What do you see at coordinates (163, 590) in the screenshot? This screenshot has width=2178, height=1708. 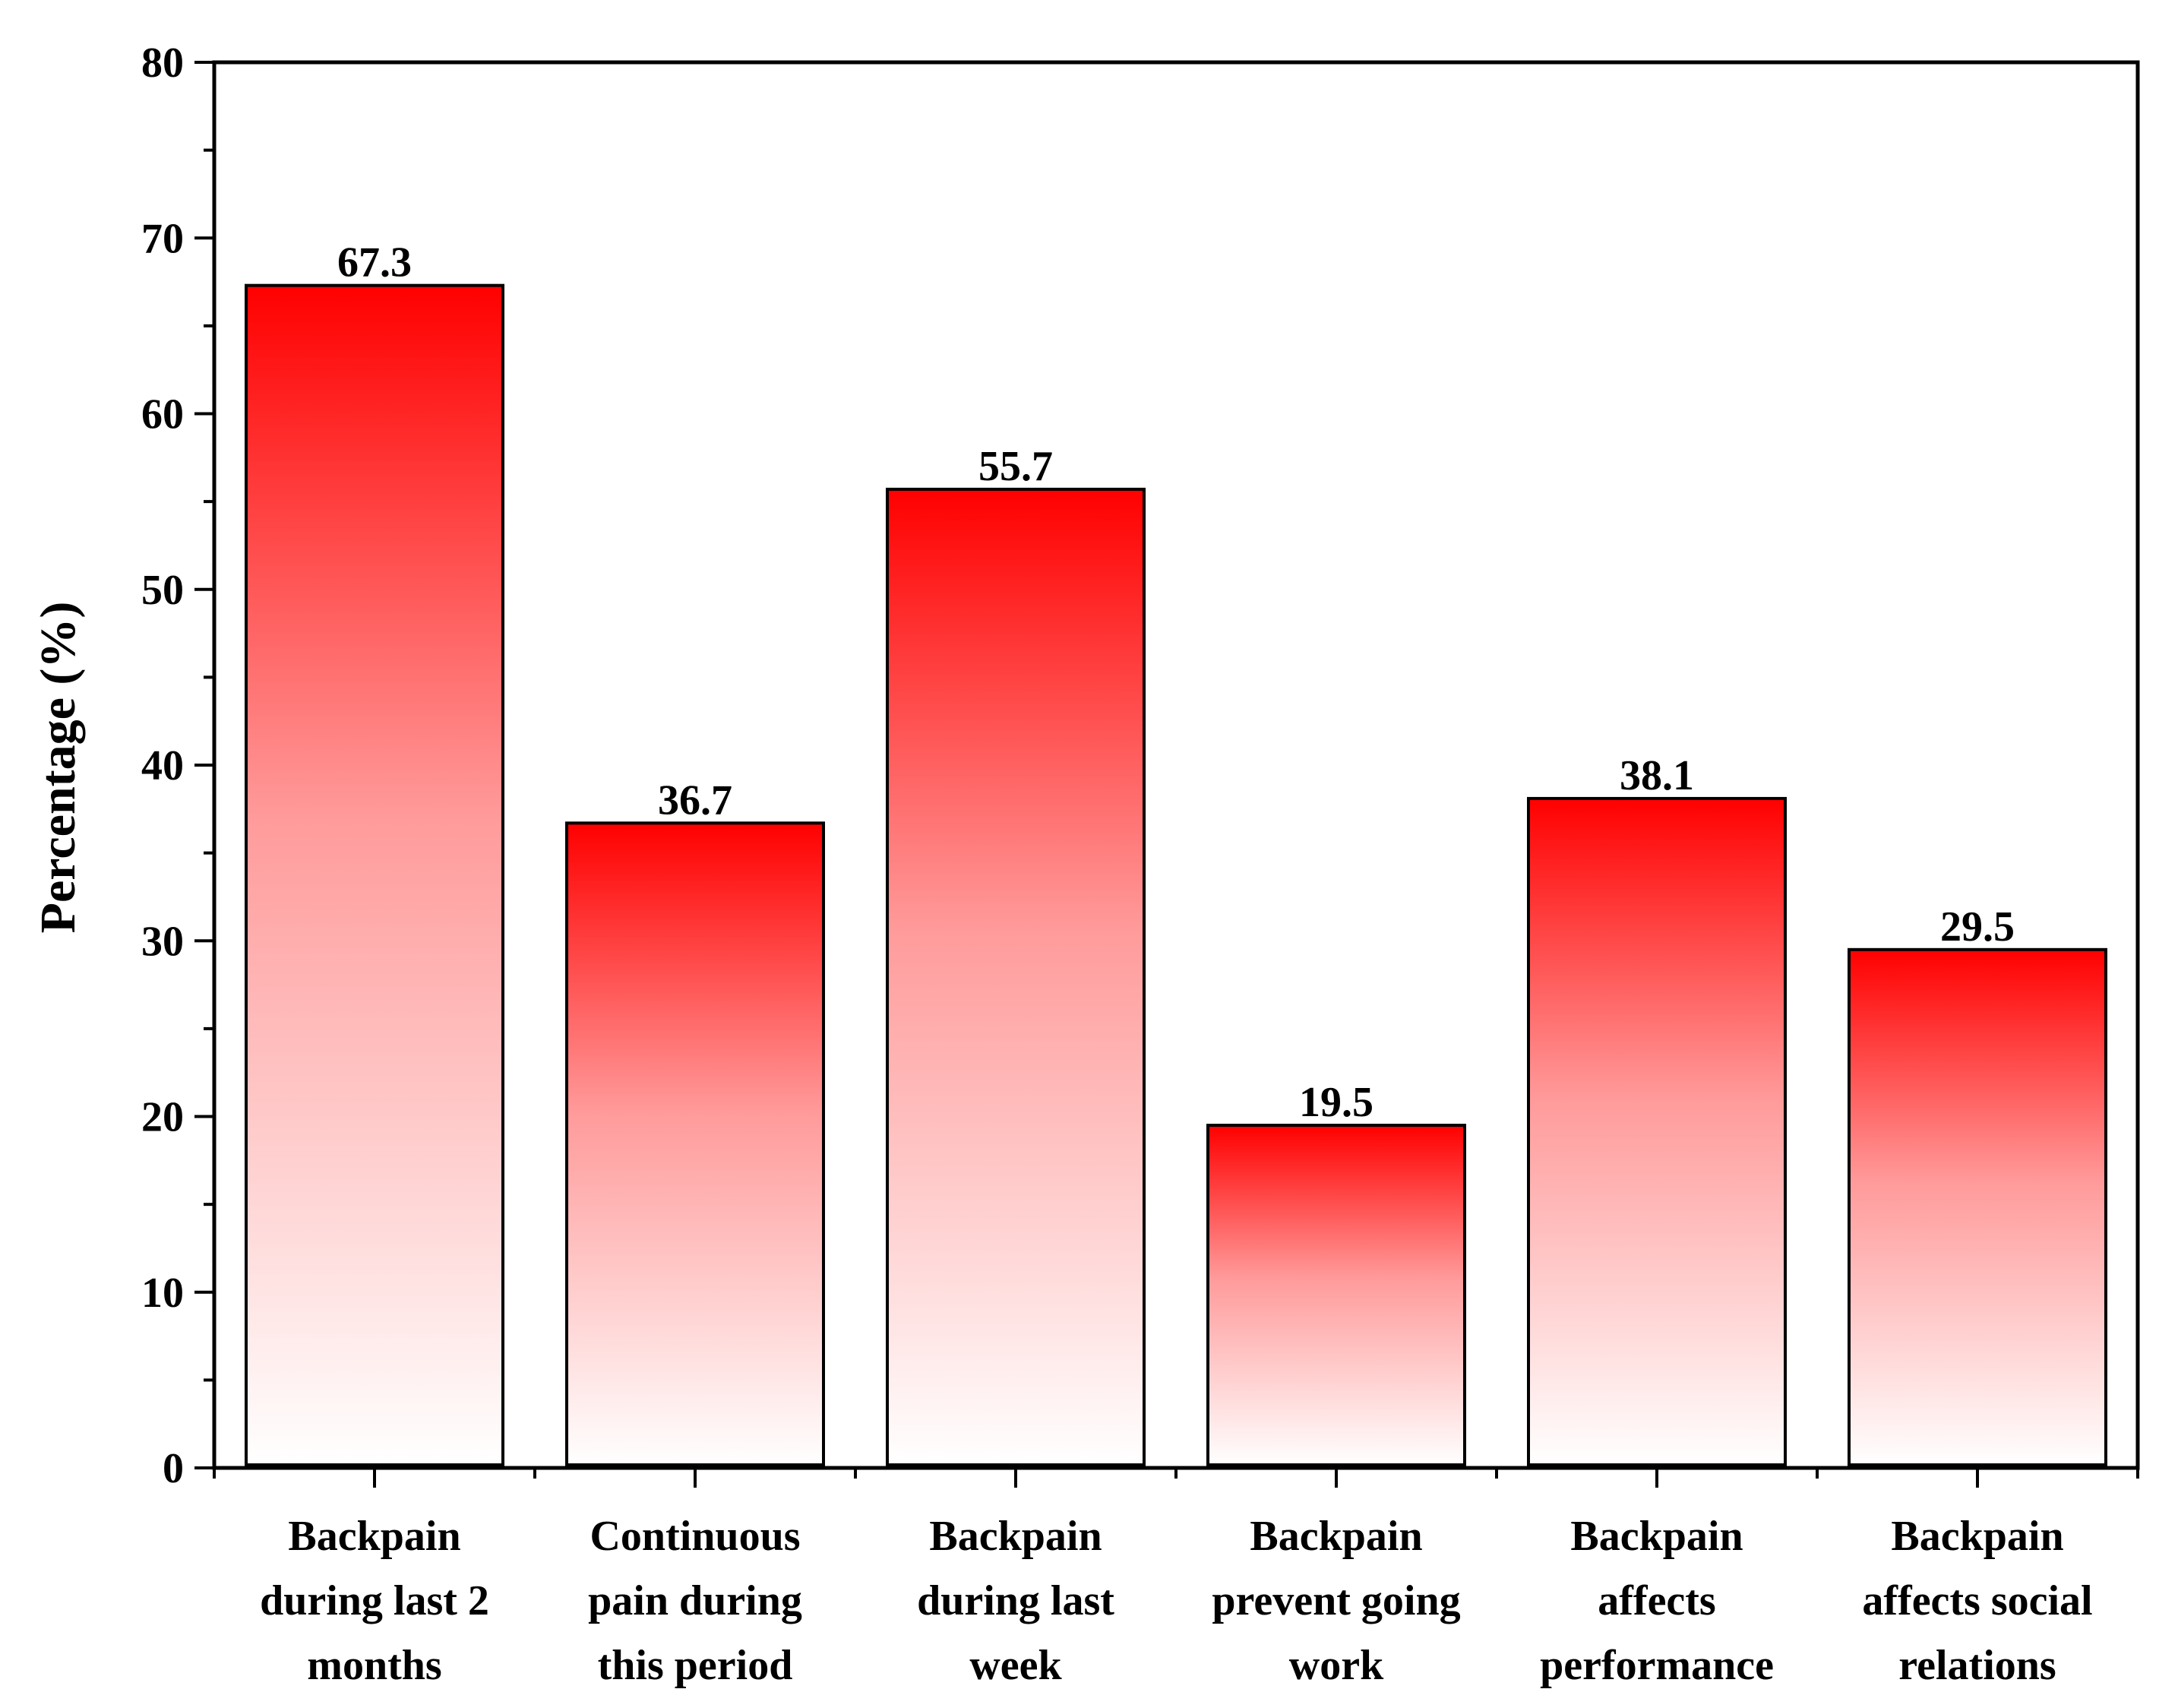 I see `y-tick-label: 50` at bounding box center [163, 590].